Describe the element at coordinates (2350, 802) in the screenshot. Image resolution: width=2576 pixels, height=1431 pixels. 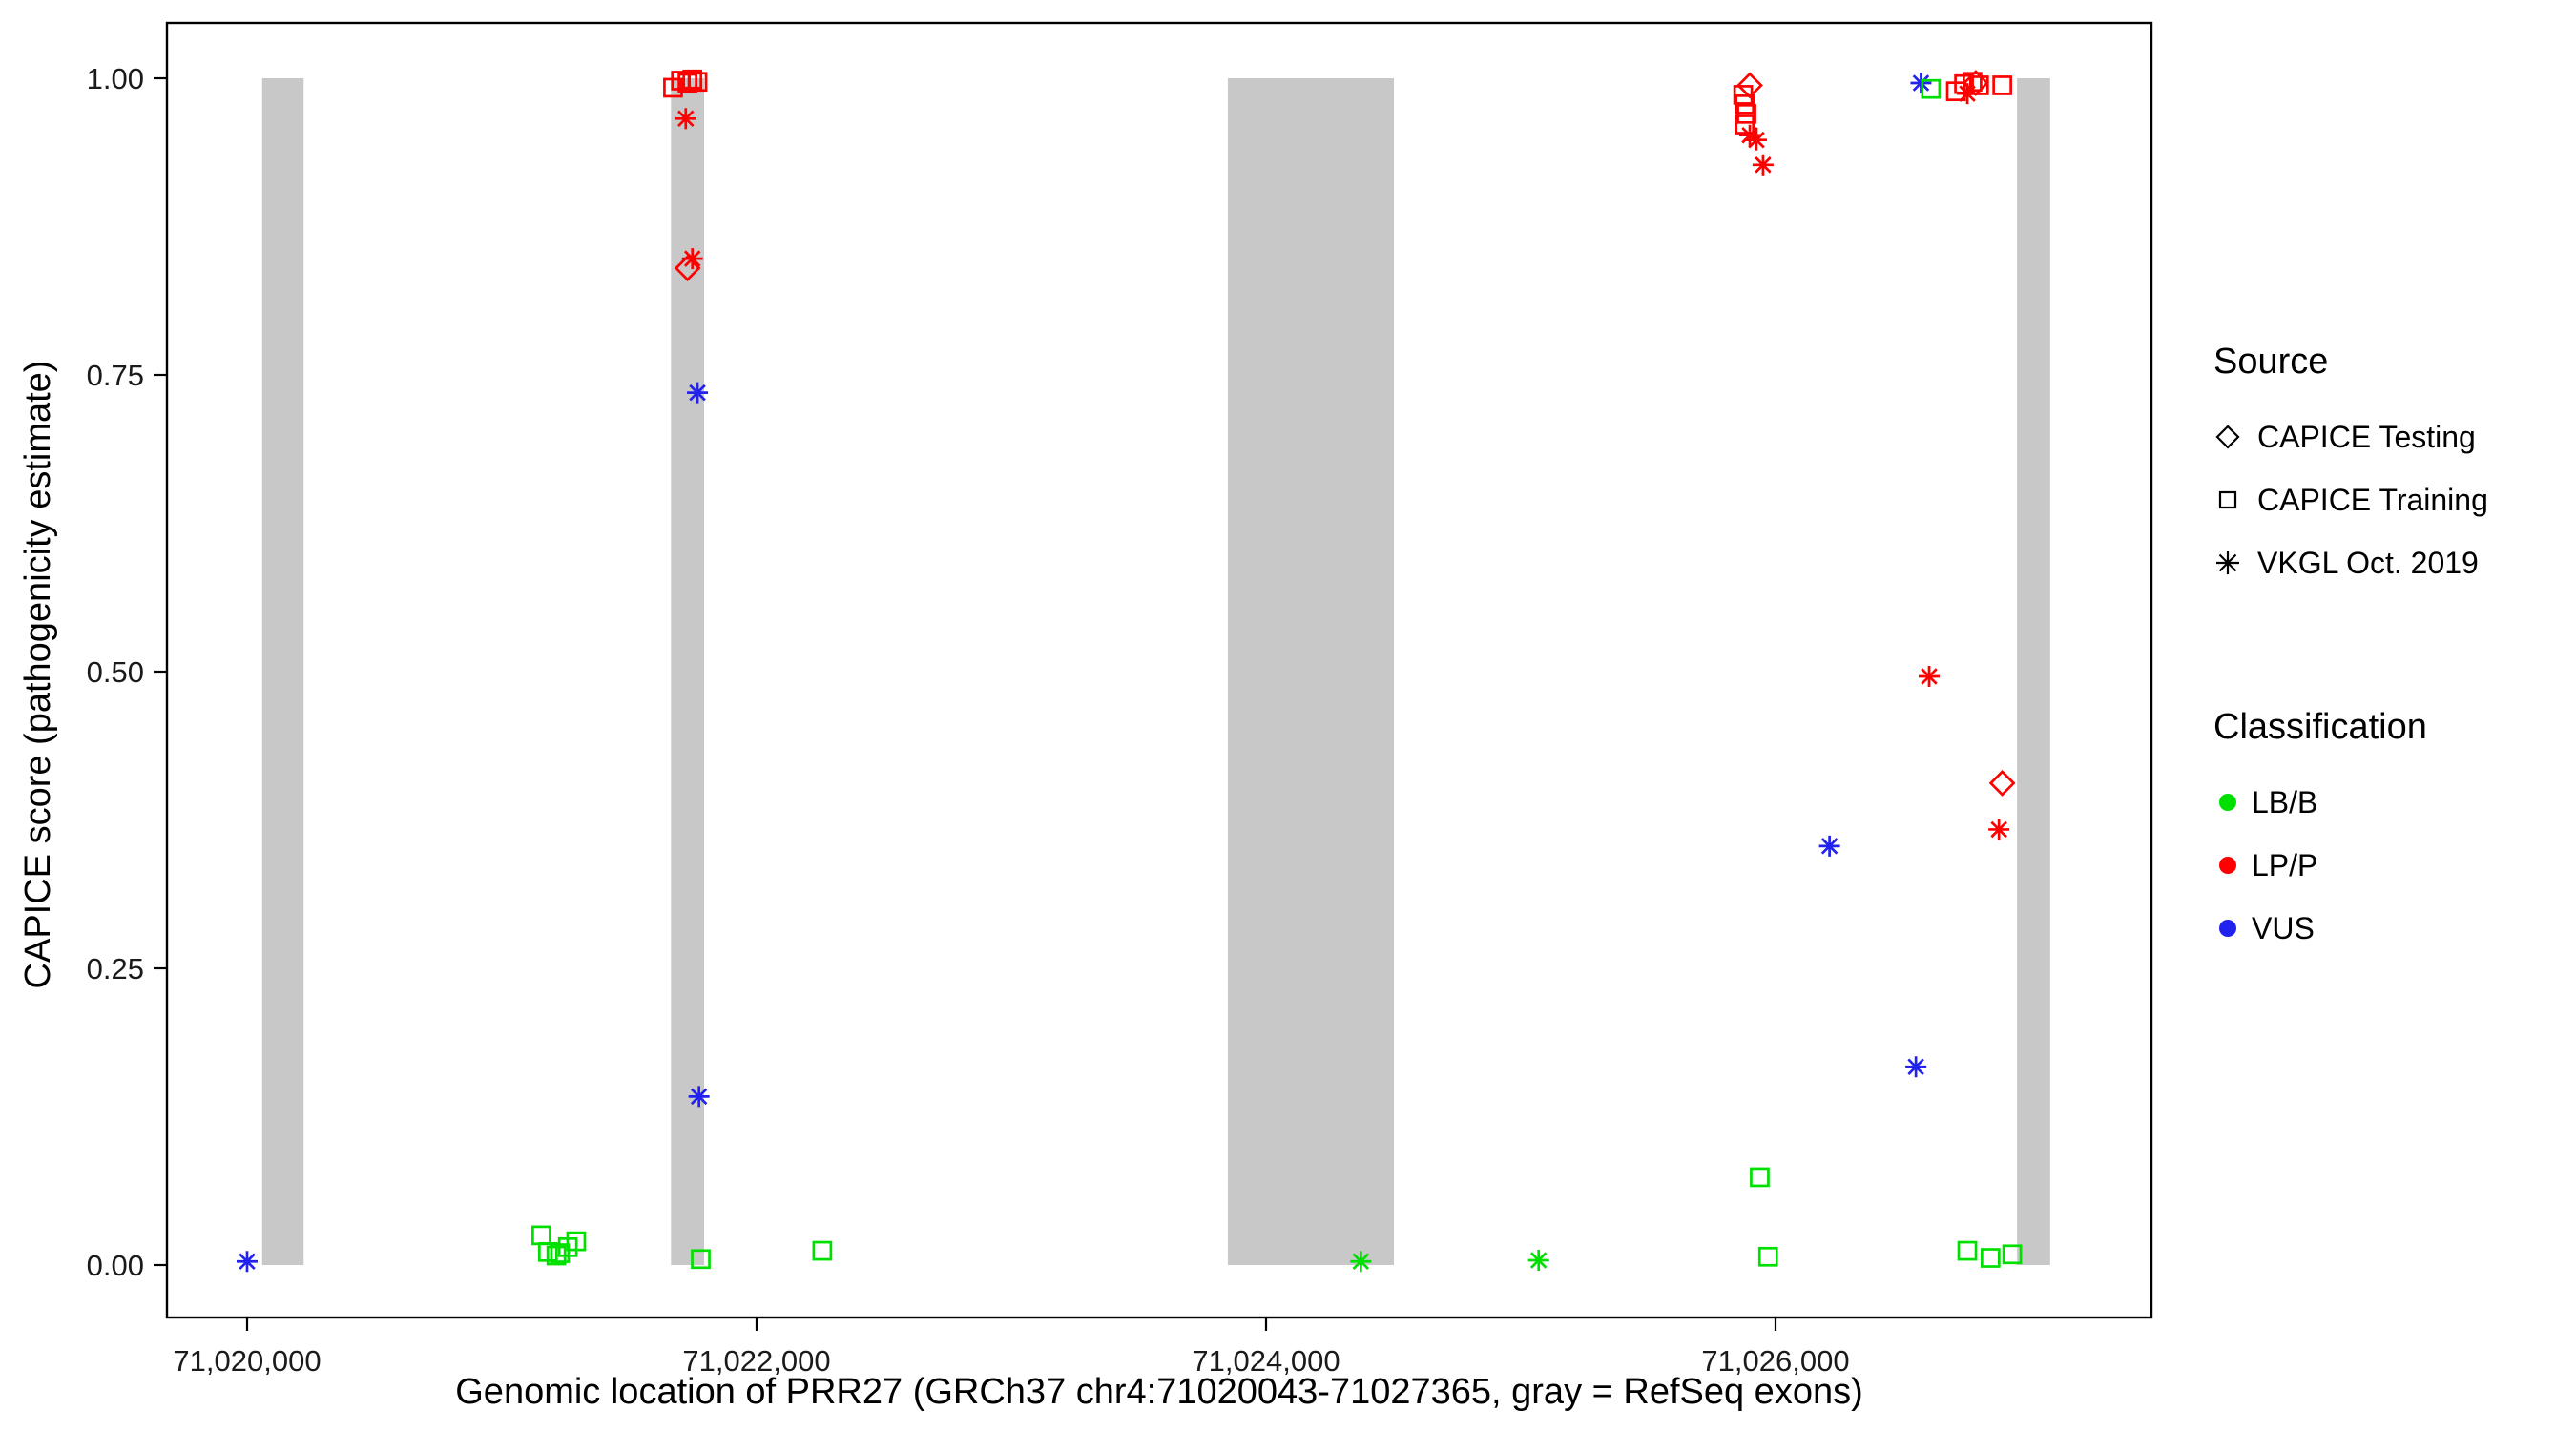
I see `legend-item-lbb: LB/B` at that location.